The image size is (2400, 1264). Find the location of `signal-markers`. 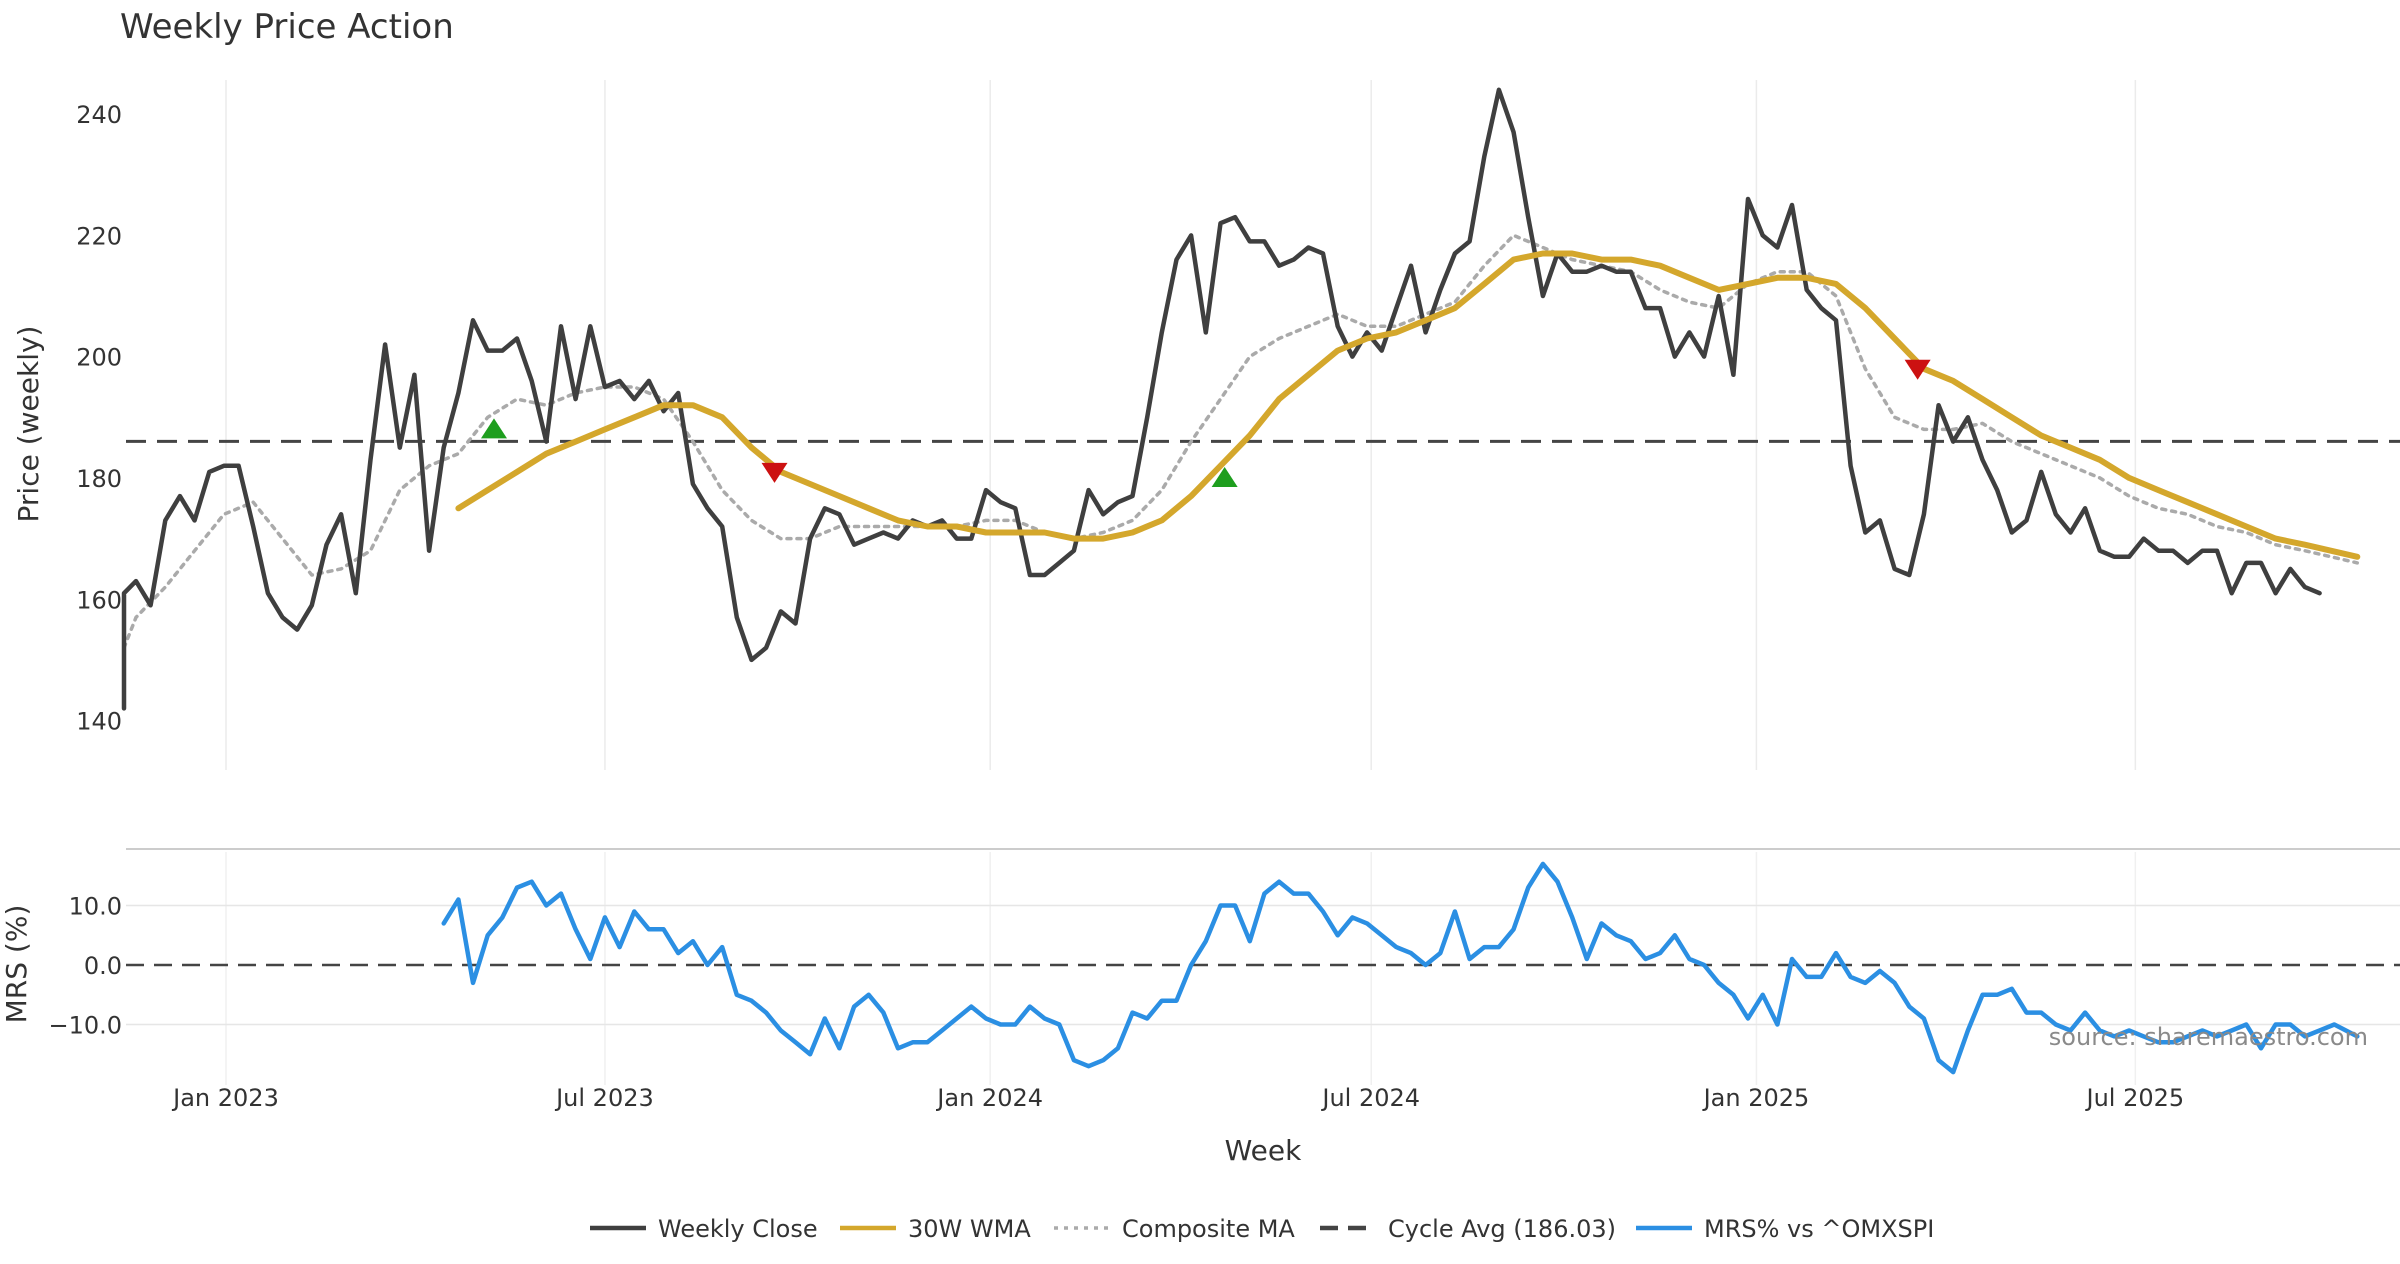

signal-markers is located at coordinates (1205, 423).